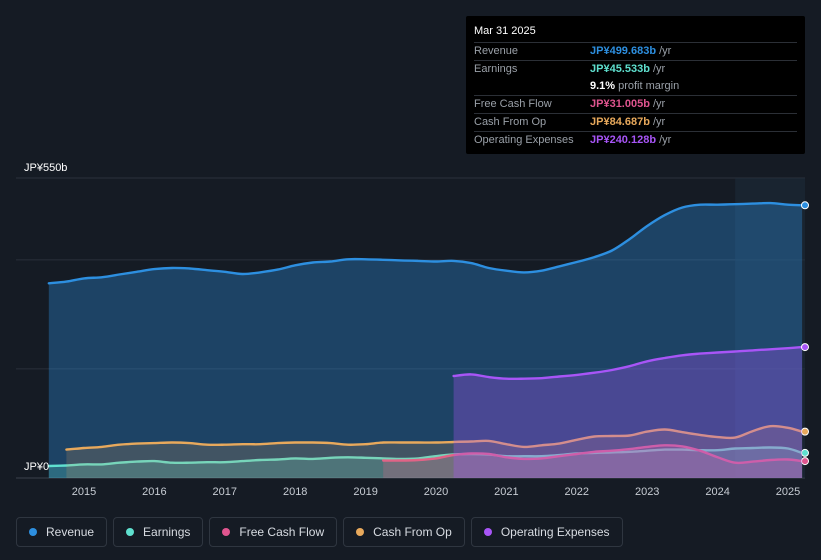 Image resolution: width=821 pixels, height=560 pixels. I want to click on tooltip-label, so click(532, 86).